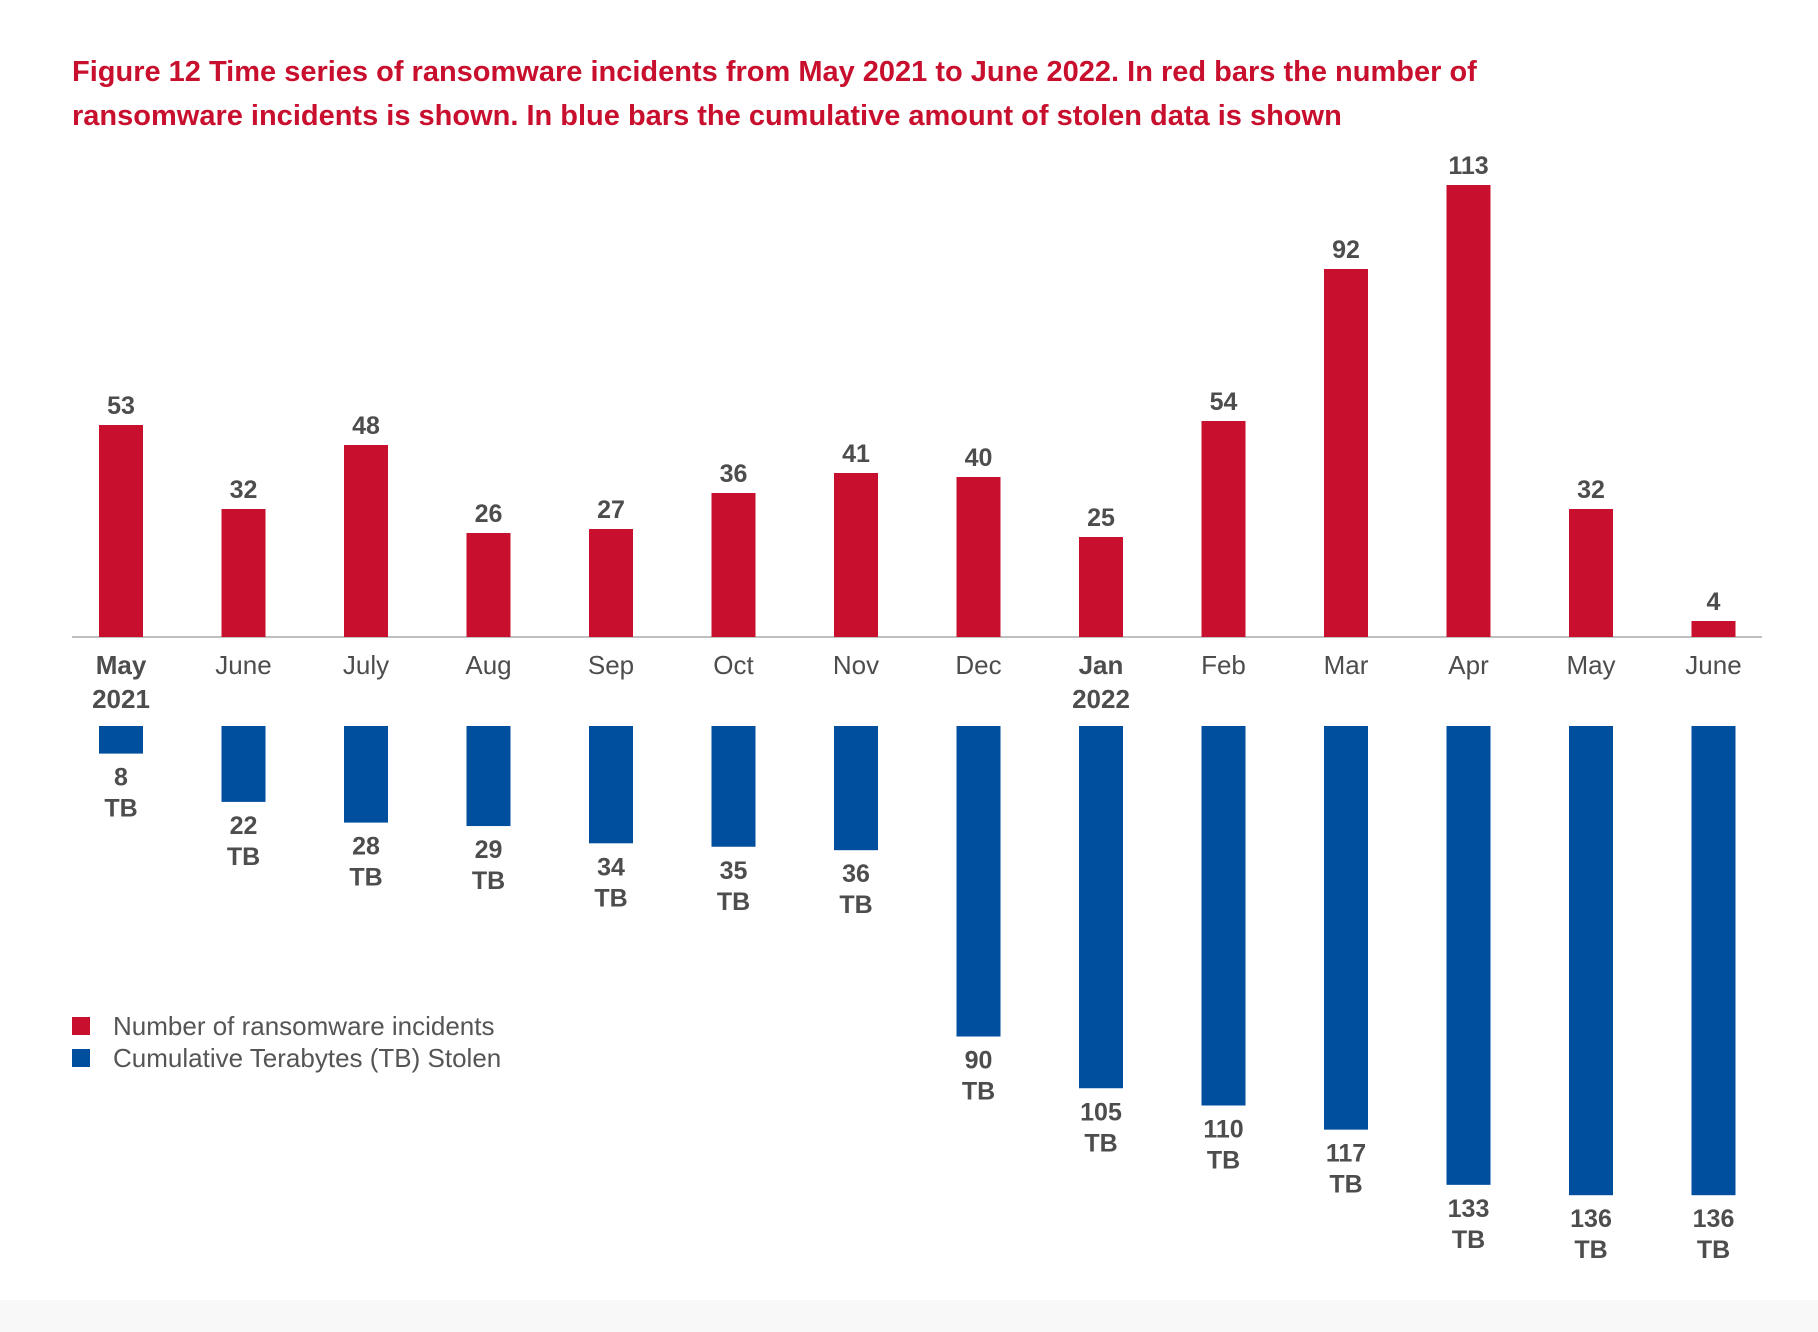  I want to click on stolen-value-label: 133, so click(1469, 1209).